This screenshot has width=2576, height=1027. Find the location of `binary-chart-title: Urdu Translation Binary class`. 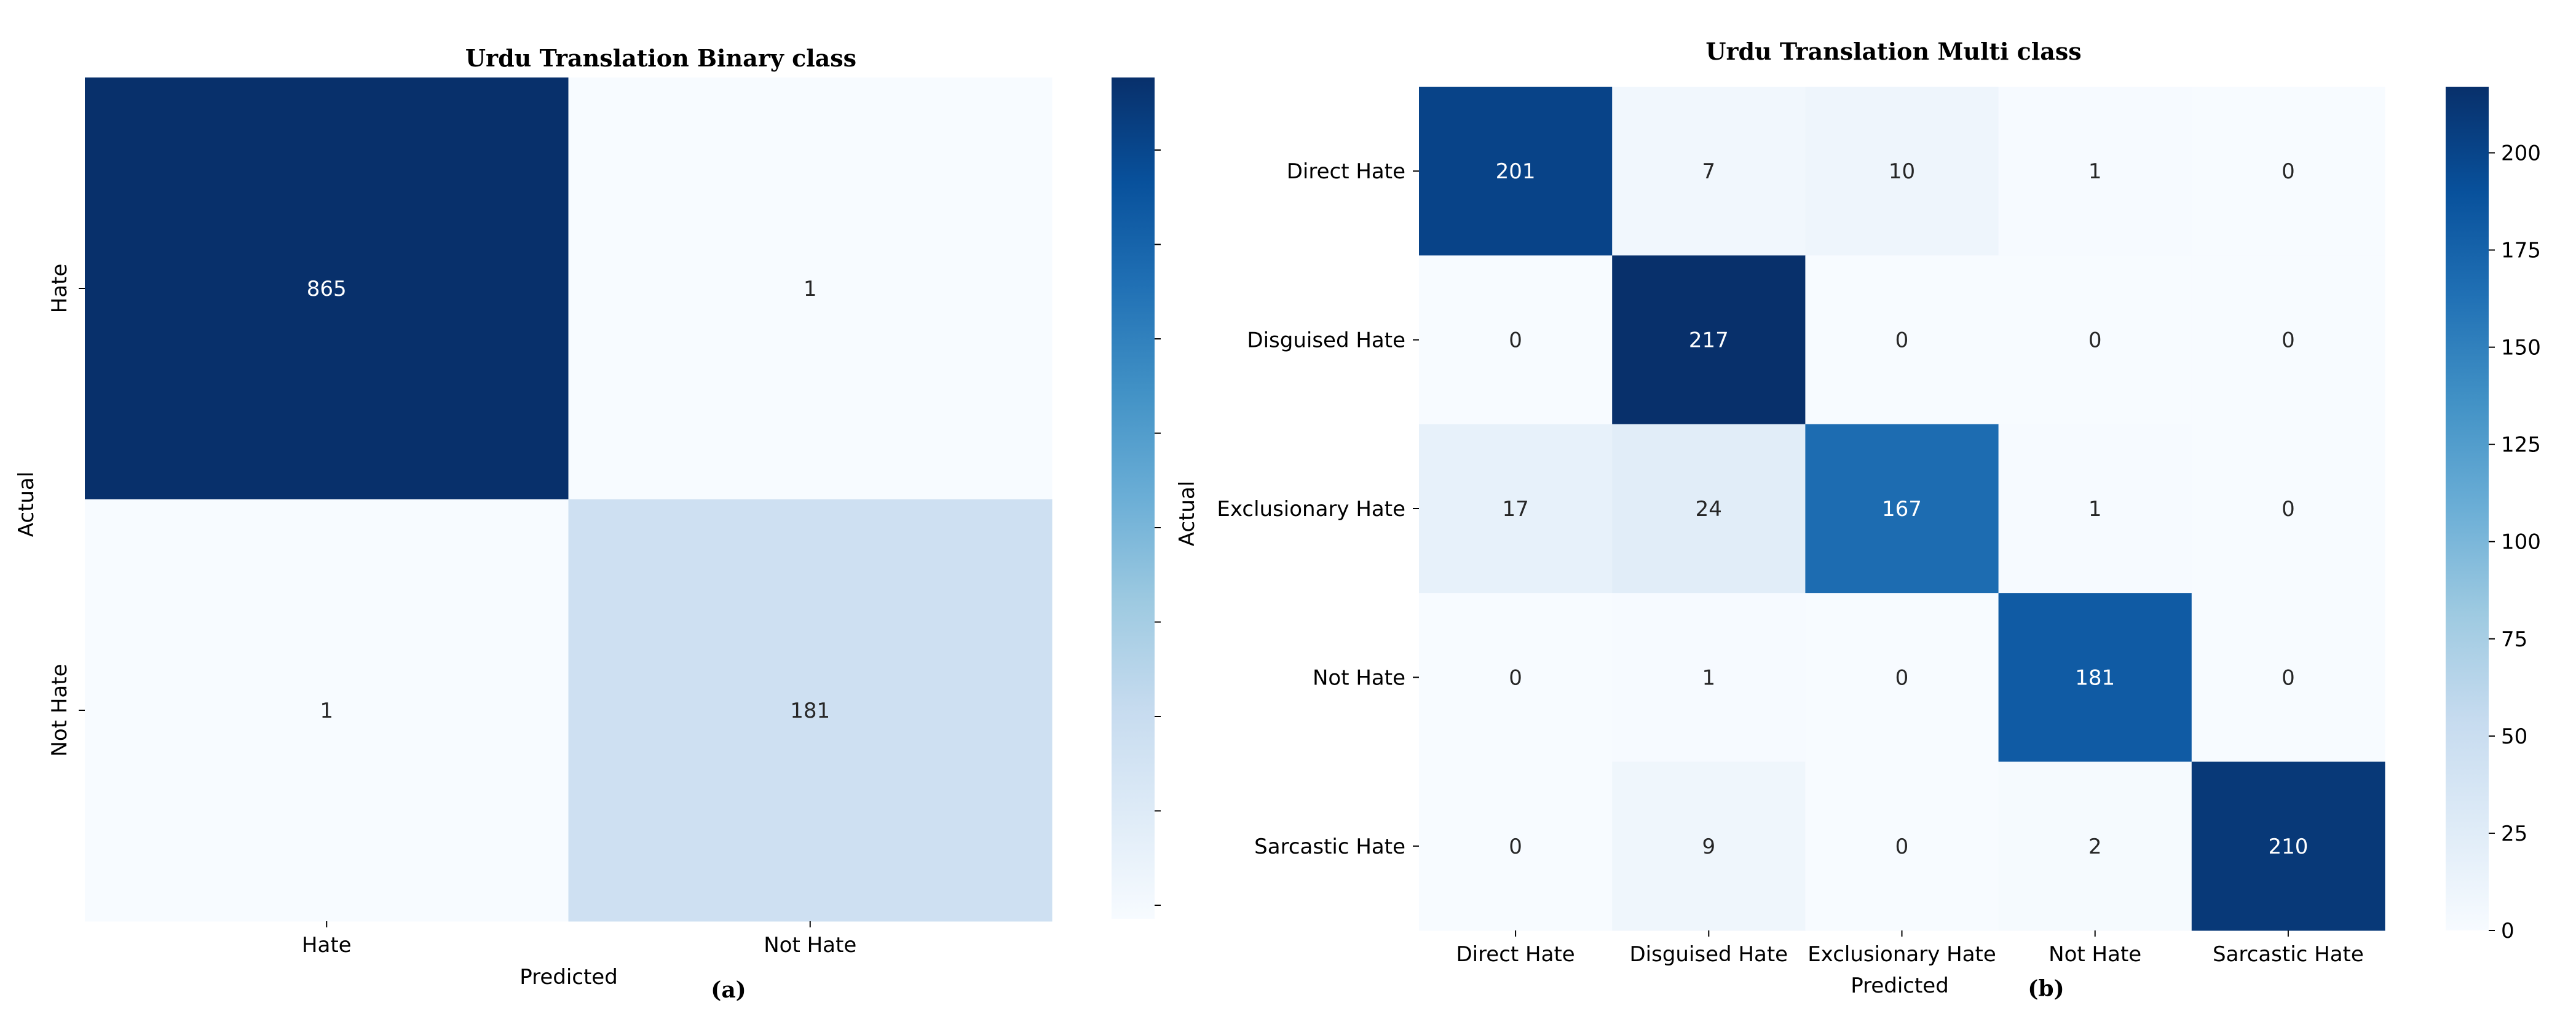

binary-chart-title: Urdu Translation Binary class is located at coordinates (660, 58).